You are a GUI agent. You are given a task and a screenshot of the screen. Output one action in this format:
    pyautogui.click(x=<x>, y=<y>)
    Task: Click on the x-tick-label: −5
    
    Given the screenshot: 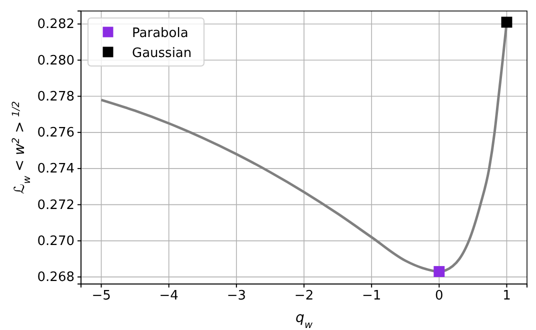 What is the action you would take?
    pyautogui.click(x=101, y=296)
    